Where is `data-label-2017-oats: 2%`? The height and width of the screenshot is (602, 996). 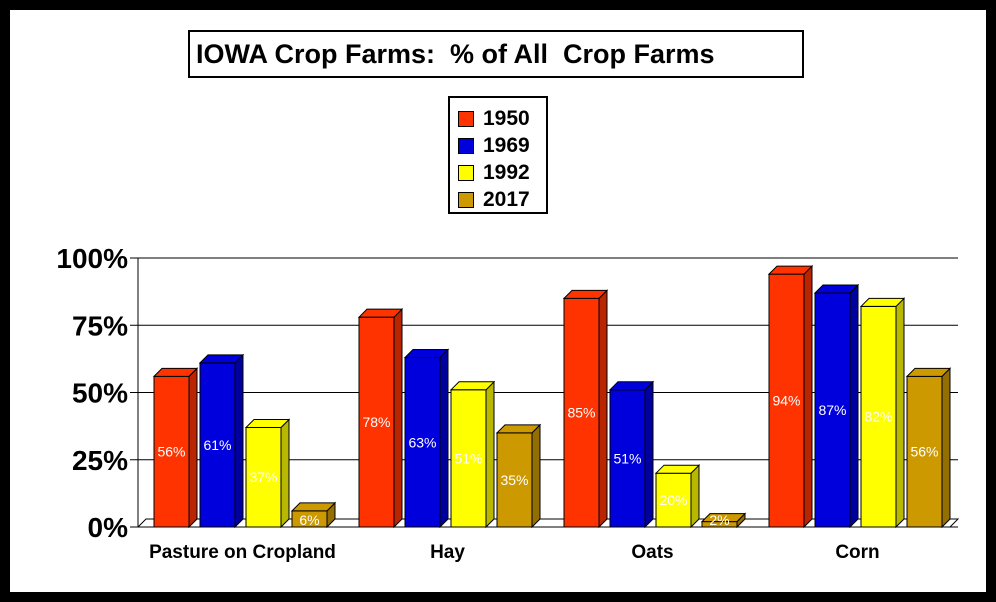
data-label-2017-oats: 2% is located at coordinates (719, 520).